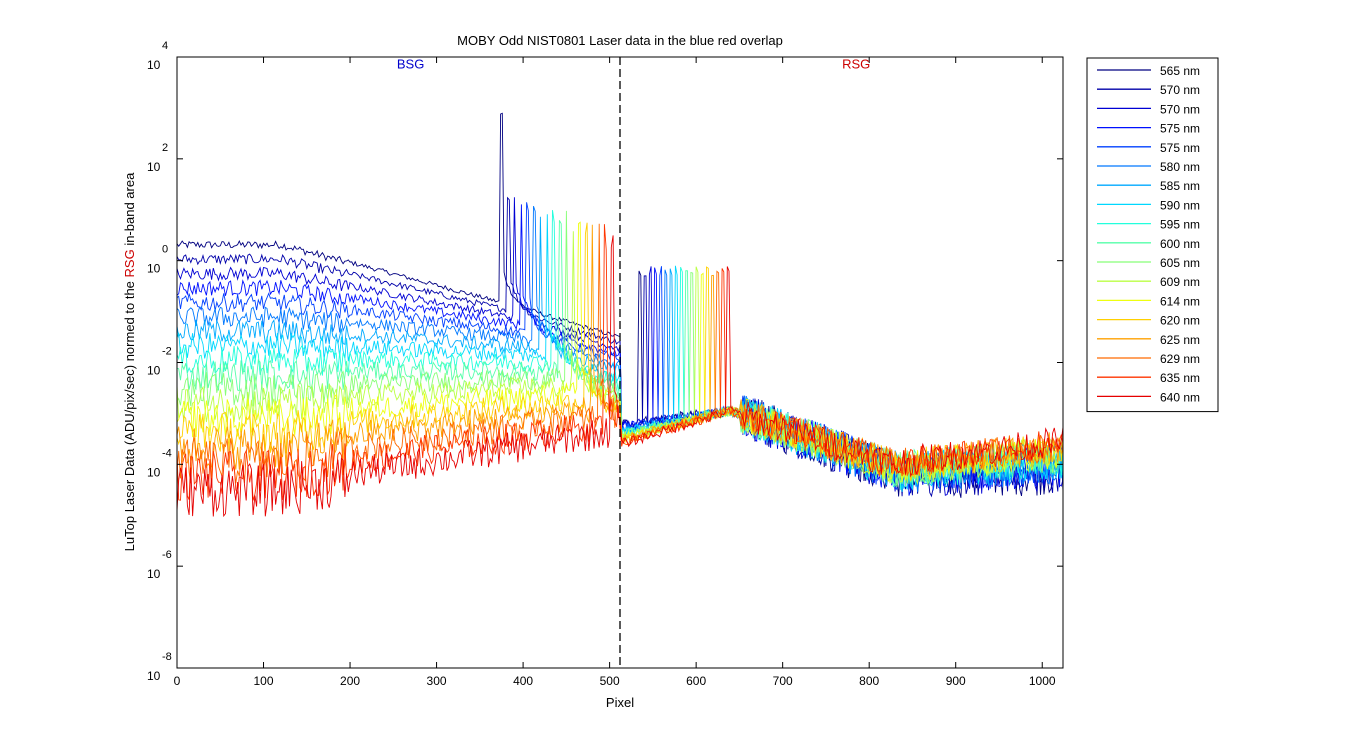  Describe the element at coordinates (410, 63) in the screenshot. I see `annotation-bsg: BSG` at that location.